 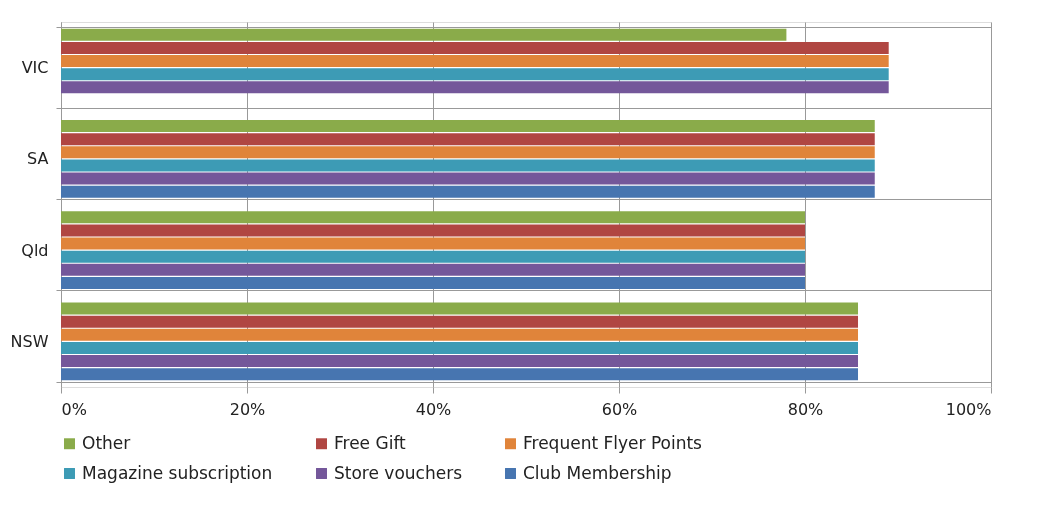 I want to click on x-tick-label: 100%, so click(x=968, y=409).